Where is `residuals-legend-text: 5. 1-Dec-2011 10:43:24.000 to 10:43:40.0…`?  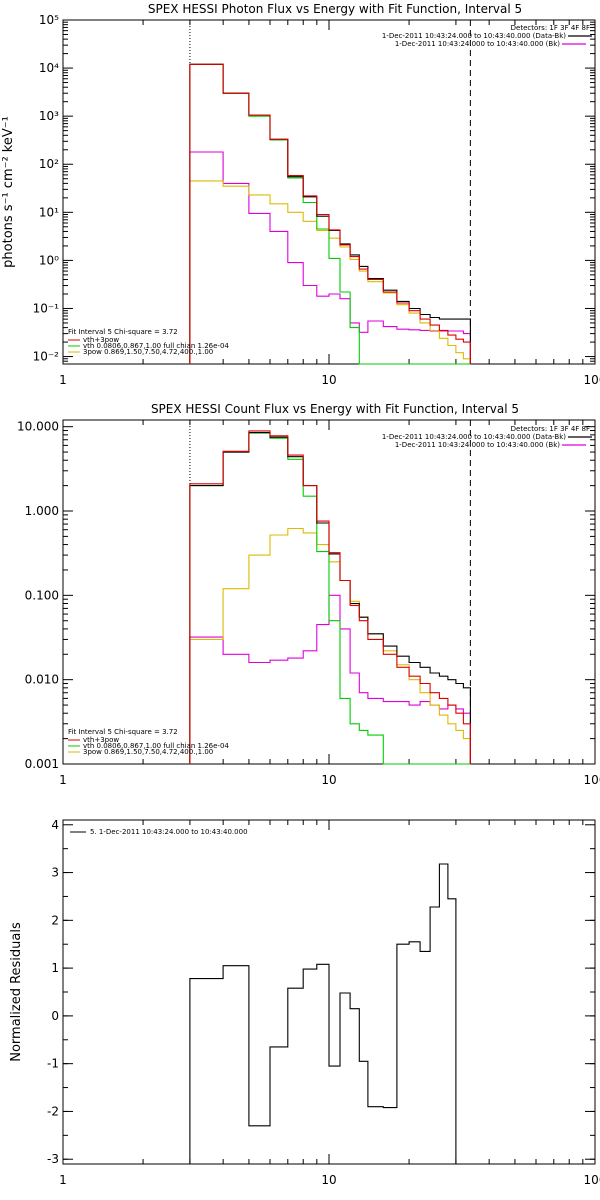
residuals-legend-text: 5. 1-Dec-2011 10:43:24.000 to 10:43:40.0… is located at coordinates (169, 832).